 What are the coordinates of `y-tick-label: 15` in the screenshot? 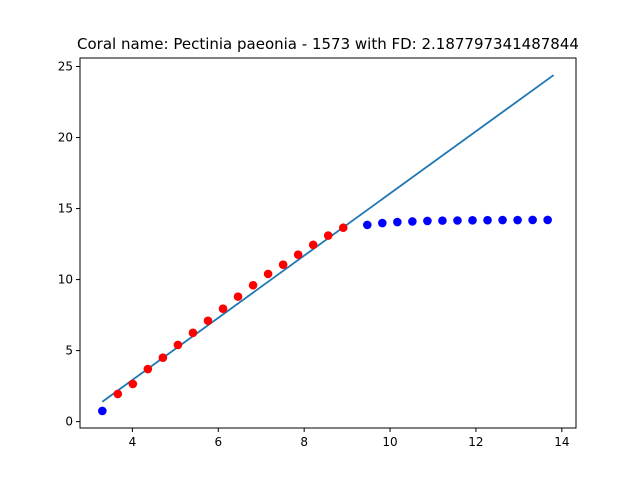 It's located at (65, 209).